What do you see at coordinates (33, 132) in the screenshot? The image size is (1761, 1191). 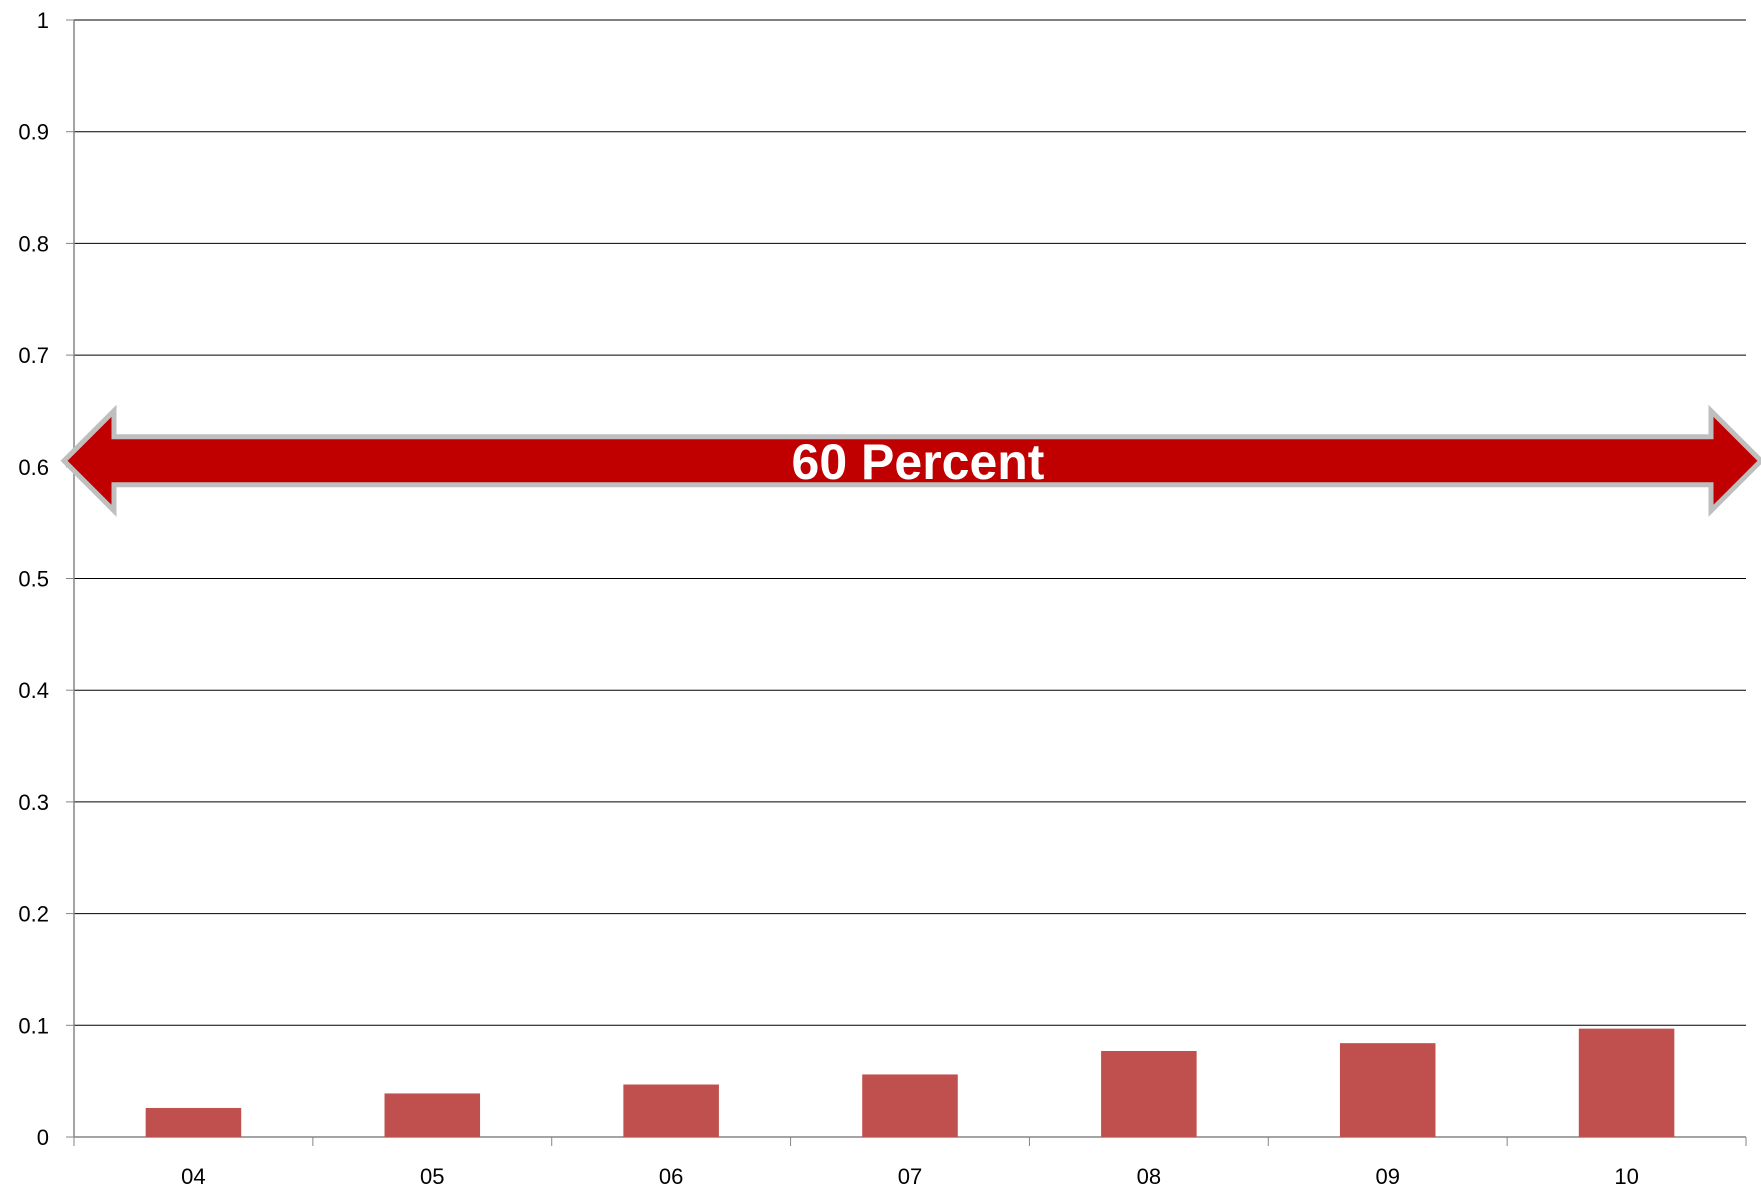 I see `y-tick-label: 0.9` at bounding box center [33, 132].